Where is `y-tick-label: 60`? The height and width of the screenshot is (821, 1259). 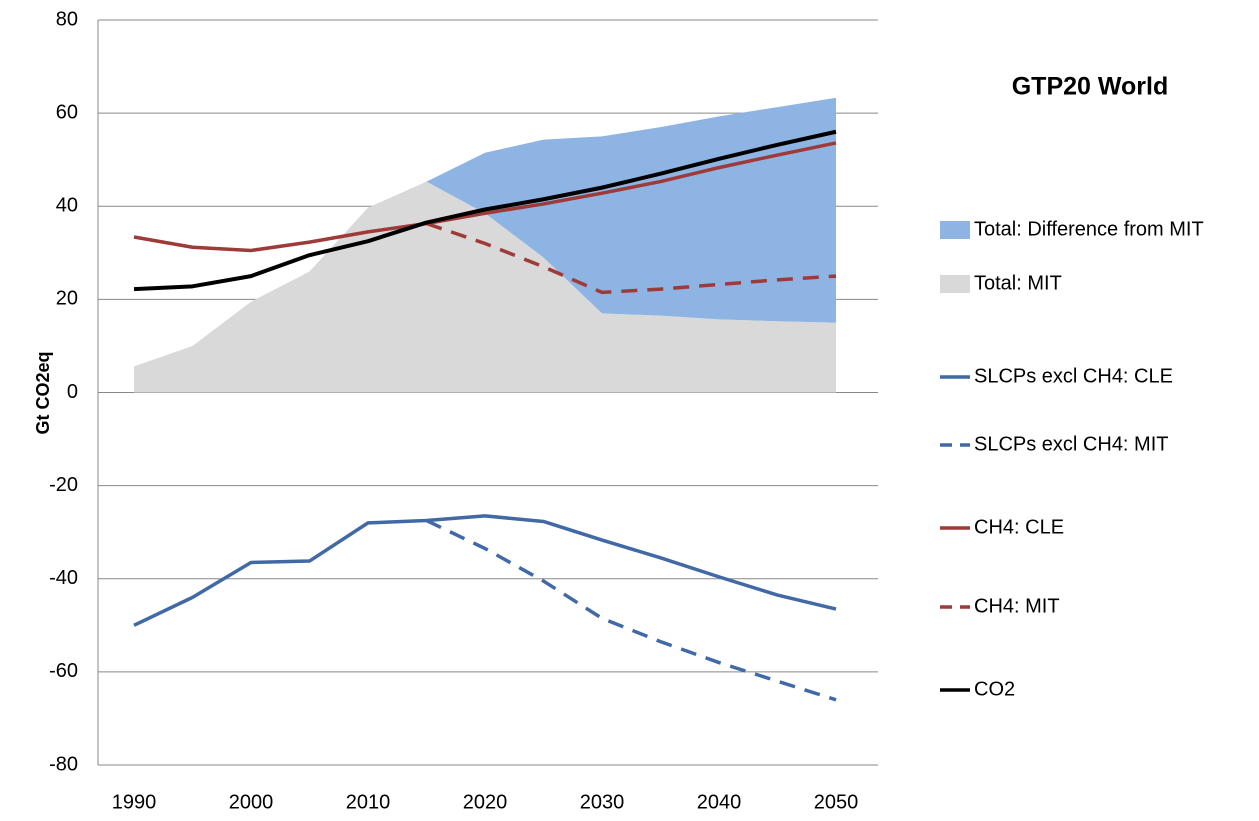 y-tick-label: 60 is located at coordinates (67, 112).